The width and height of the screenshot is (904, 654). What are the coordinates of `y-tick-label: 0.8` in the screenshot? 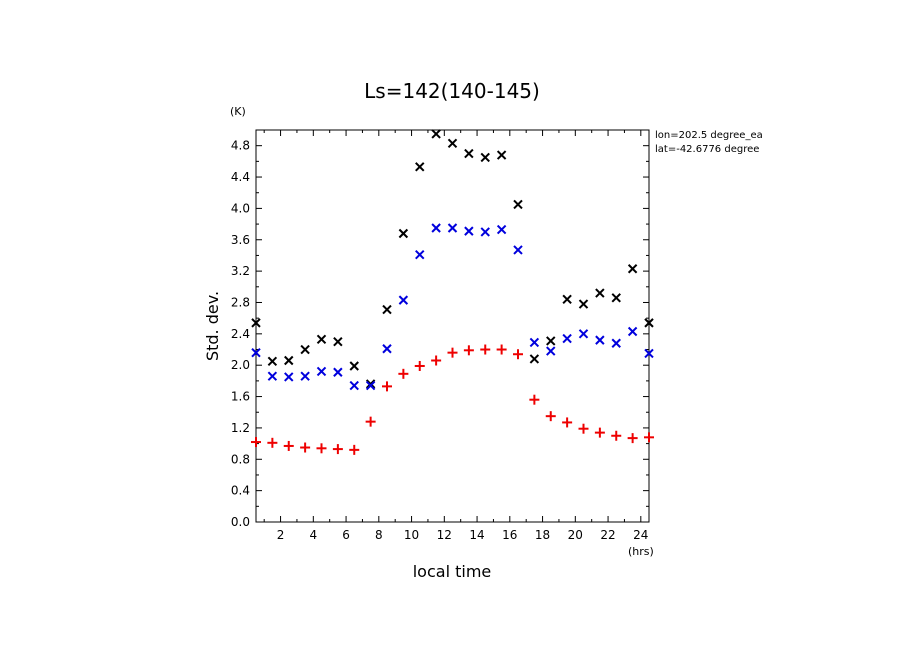 It's located at (240, 459).